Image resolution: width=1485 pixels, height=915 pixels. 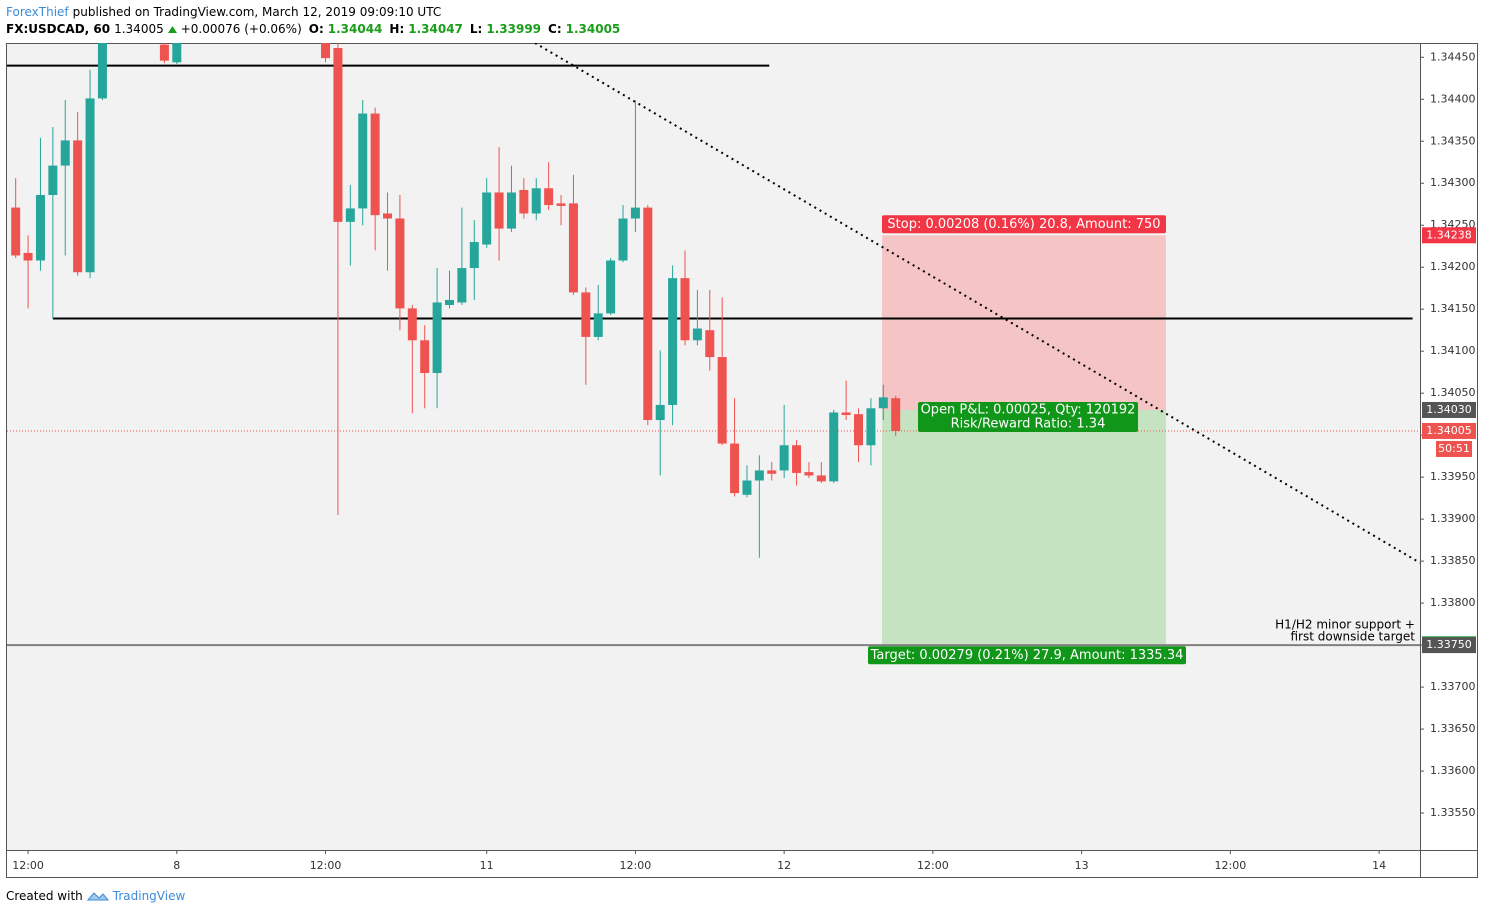 I want to click on y-tick-label: 1.34450, so click(x=1453, y=56).